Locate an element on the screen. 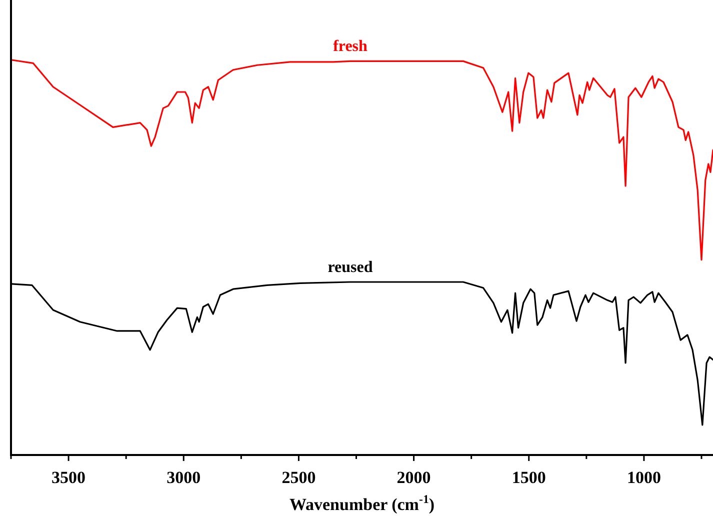 This screenshot has width=713, height=522. series-label: reused is located at coordinates (350, 267).